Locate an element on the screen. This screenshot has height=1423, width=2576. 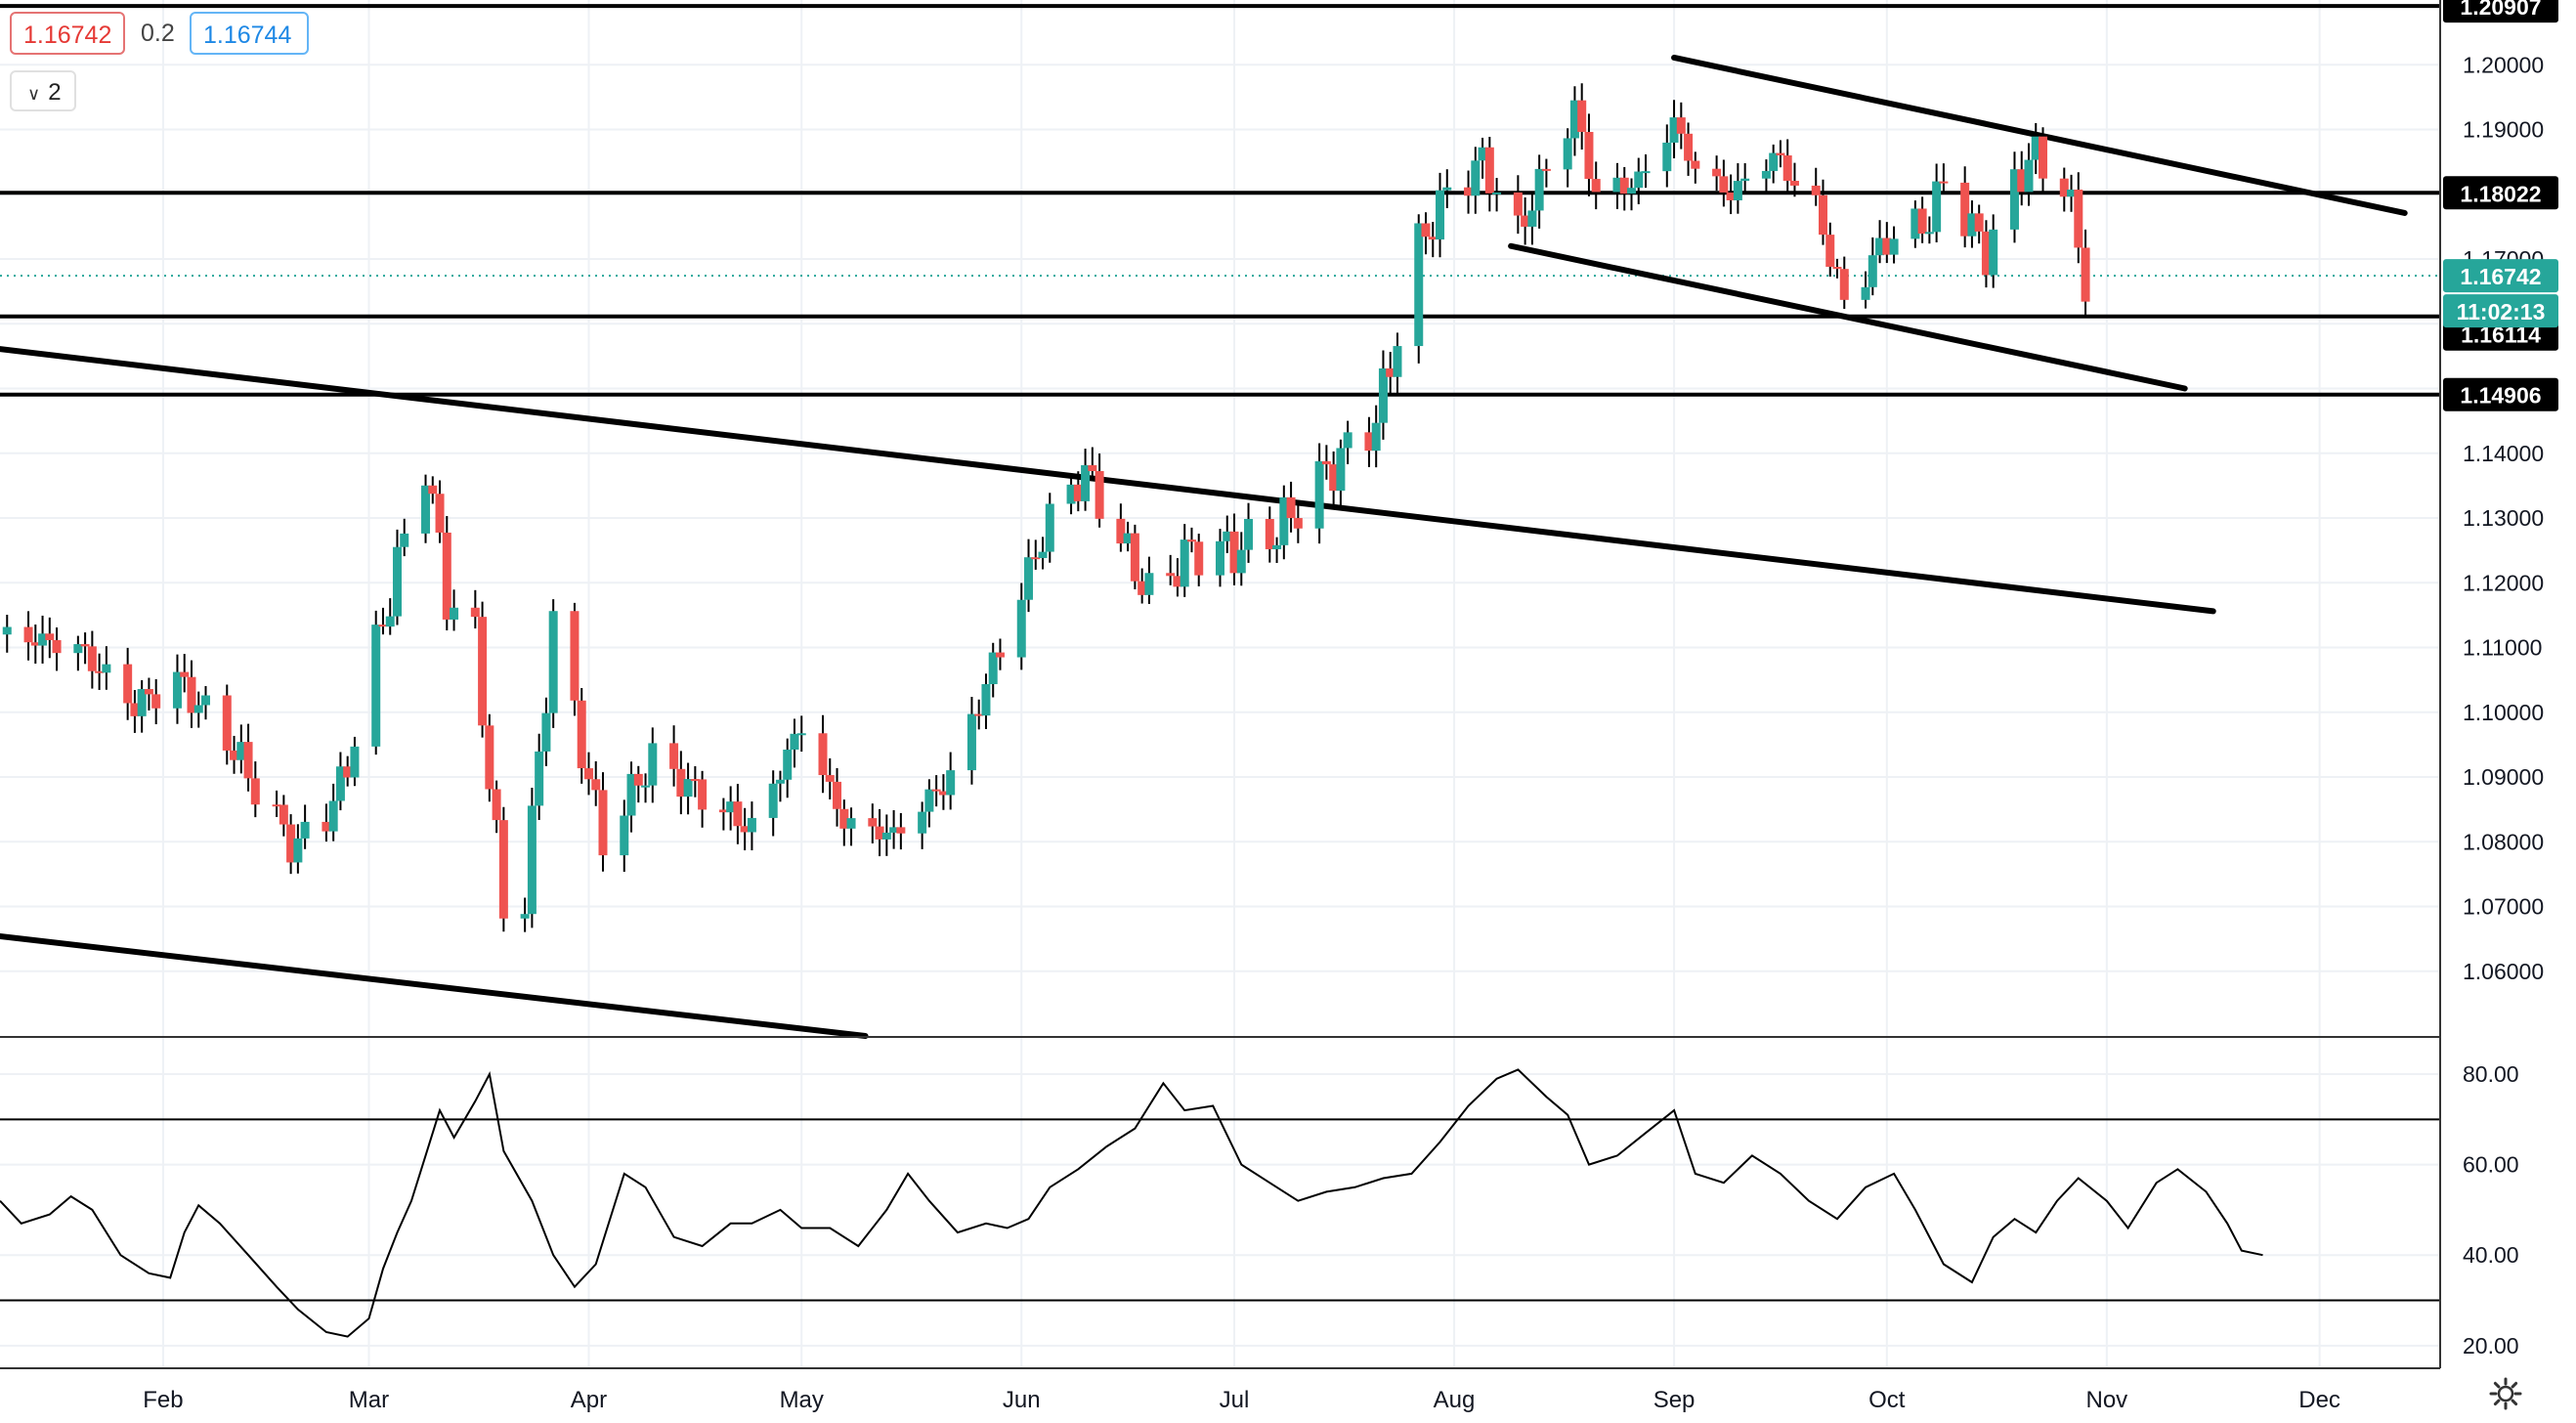
gear-icon is located at coordinates (2506, 1393).